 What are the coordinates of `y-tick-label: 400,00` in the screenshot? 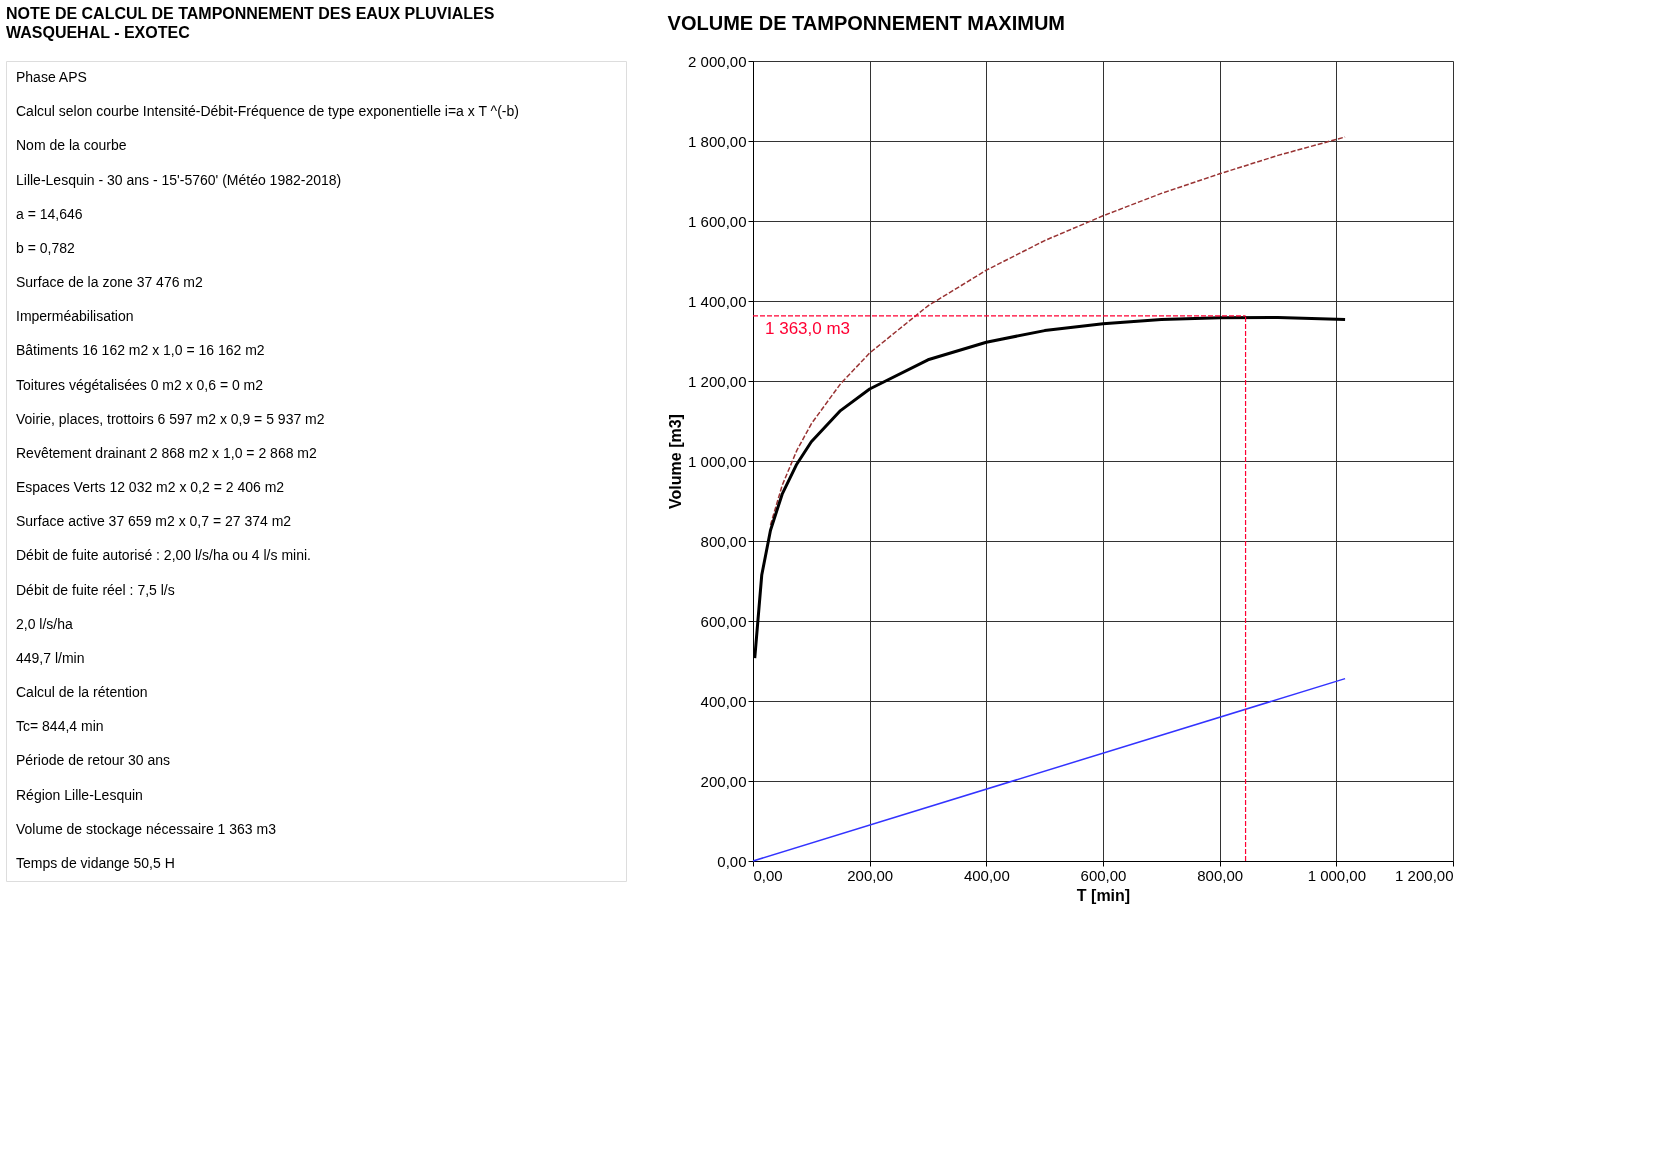 It's located at (723, 701).